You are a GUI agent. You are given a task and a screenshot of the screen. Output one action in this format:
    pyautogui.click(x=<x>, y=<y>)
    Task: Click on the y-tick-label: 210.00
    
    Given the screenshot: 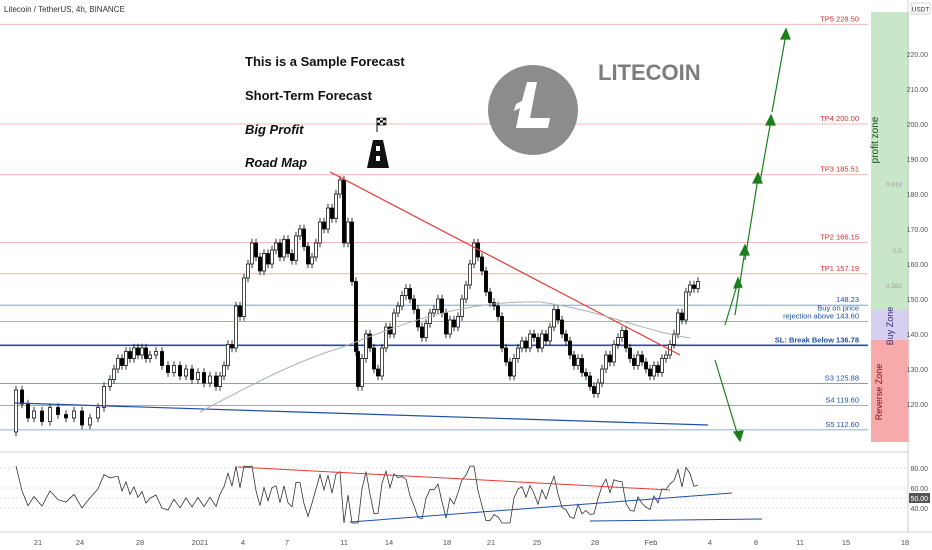 What is the action you would take?
    pyautogui.click(x=918, y=90)
    